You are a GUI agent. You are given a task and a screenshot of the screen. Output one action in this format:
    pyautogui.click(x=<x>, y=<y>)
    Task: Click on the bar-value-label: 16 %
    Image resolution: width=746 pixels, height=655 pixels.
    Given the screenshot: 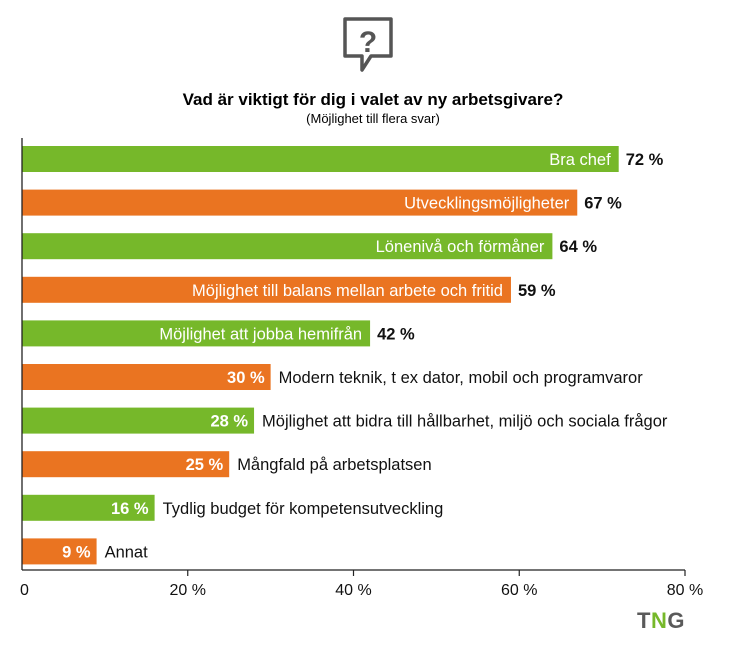 What is the action you would take?
    pyautogui.click(x=130, y=509)
    